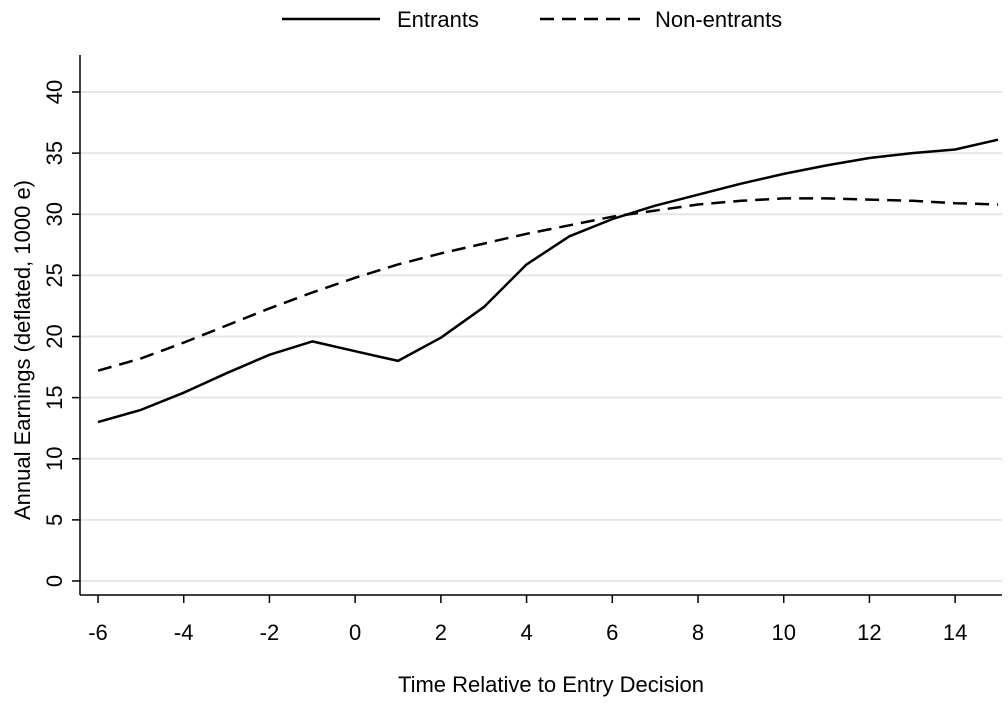 This screenshot has width=1008, height=703. What do you see at coordinates (98, 632) in the screenshot?
I see `x-tick-label--6: -6` at bounding box center [98, 632].